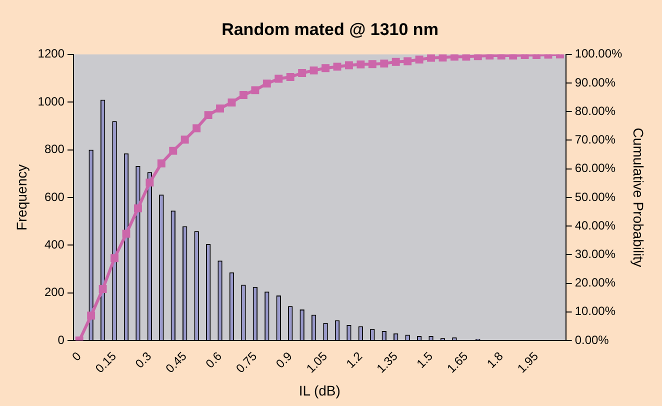 This screenshot has width=662, height=406. Describe the element at coordinates (354, 359) in the screenshot. I see `x-tick-label: 1.2` at that location.